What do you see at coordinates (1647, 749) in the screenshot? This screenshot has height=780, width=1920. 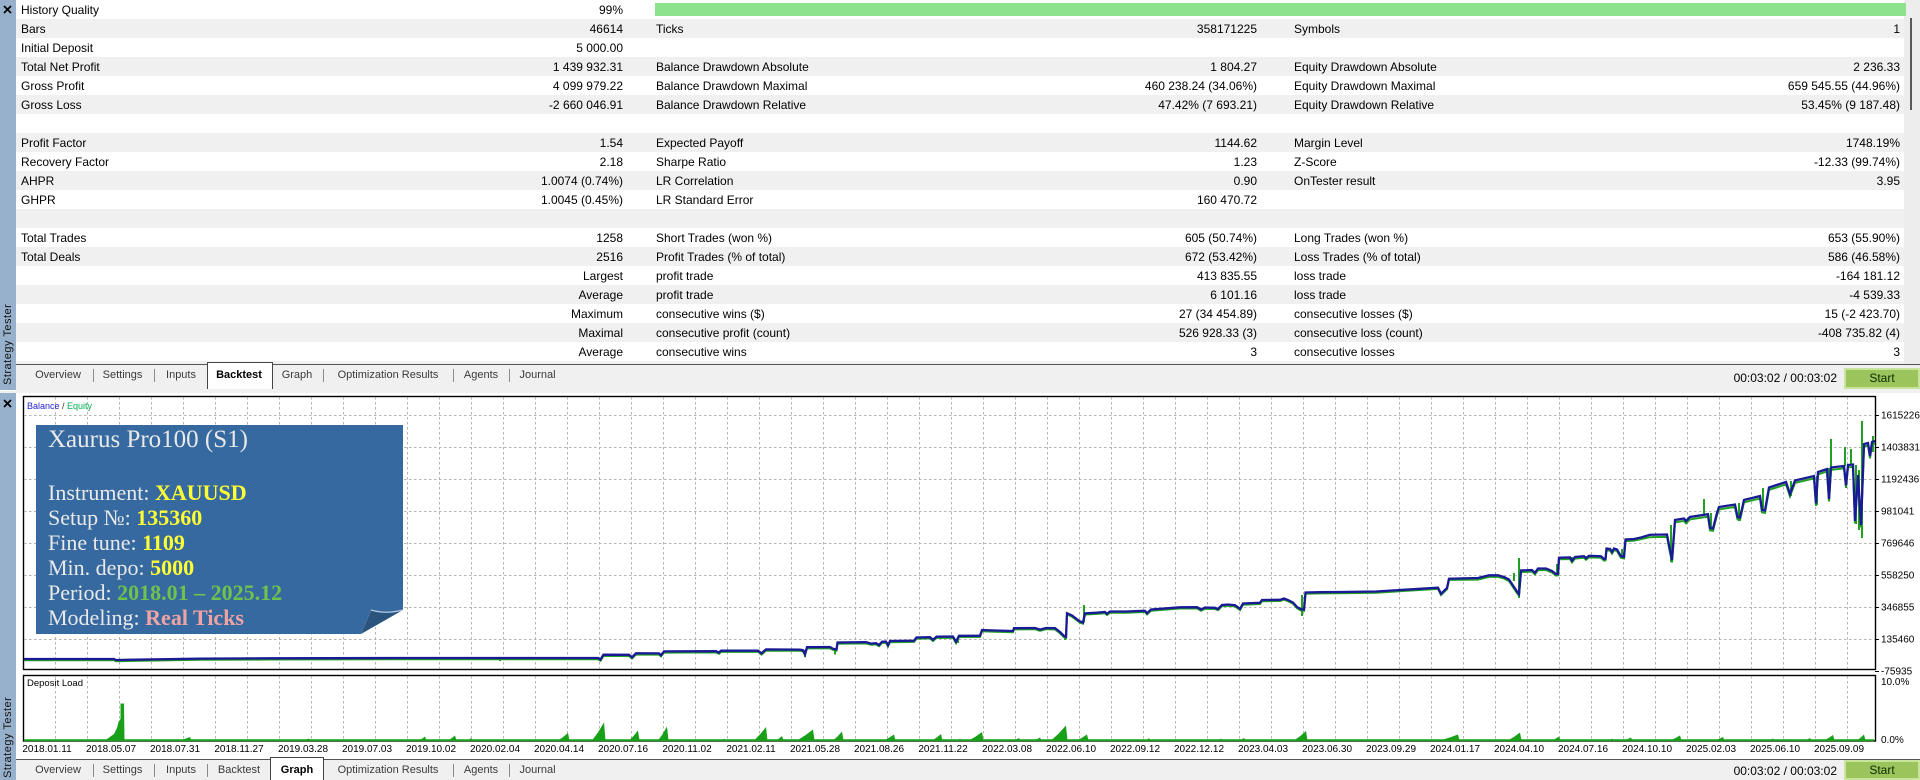 I see `svg-text: 2024.10.10` at bounding box center [1647, 749].